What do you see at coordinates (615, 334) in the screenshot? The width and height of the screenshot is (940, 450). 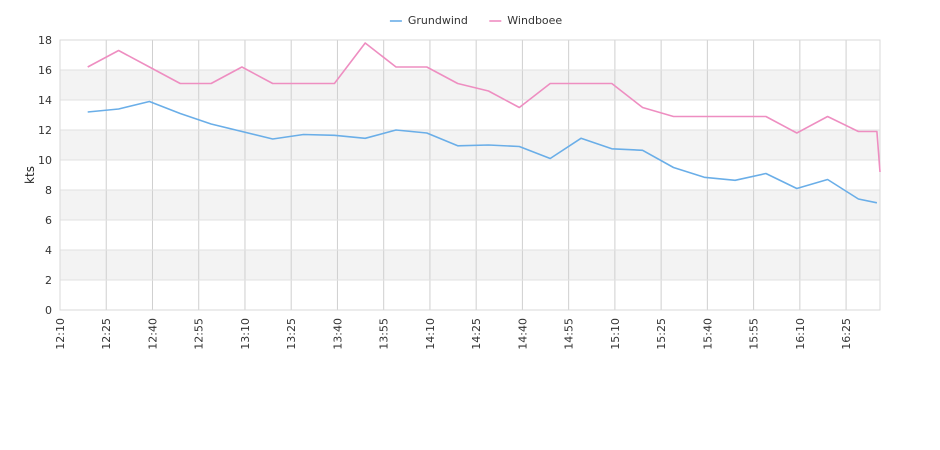 I see `x-tick-label: 15:10` at bounding box center [615, 334].